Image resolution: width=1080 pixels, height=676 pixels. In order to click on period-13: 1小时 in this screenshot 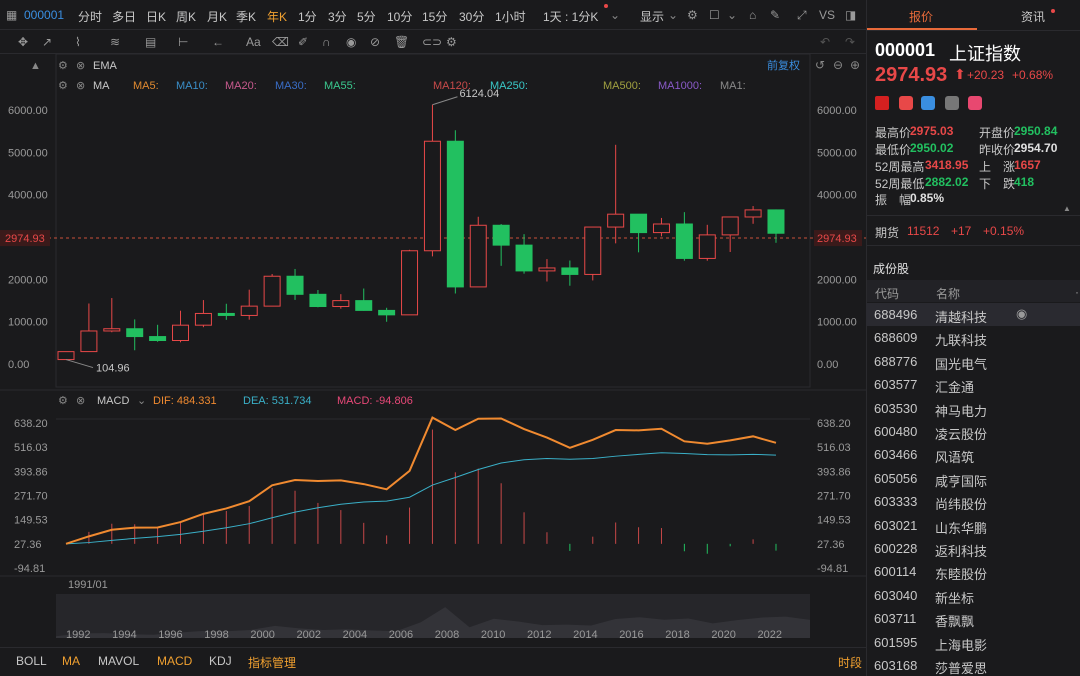, I will do `click(510, 17)`.